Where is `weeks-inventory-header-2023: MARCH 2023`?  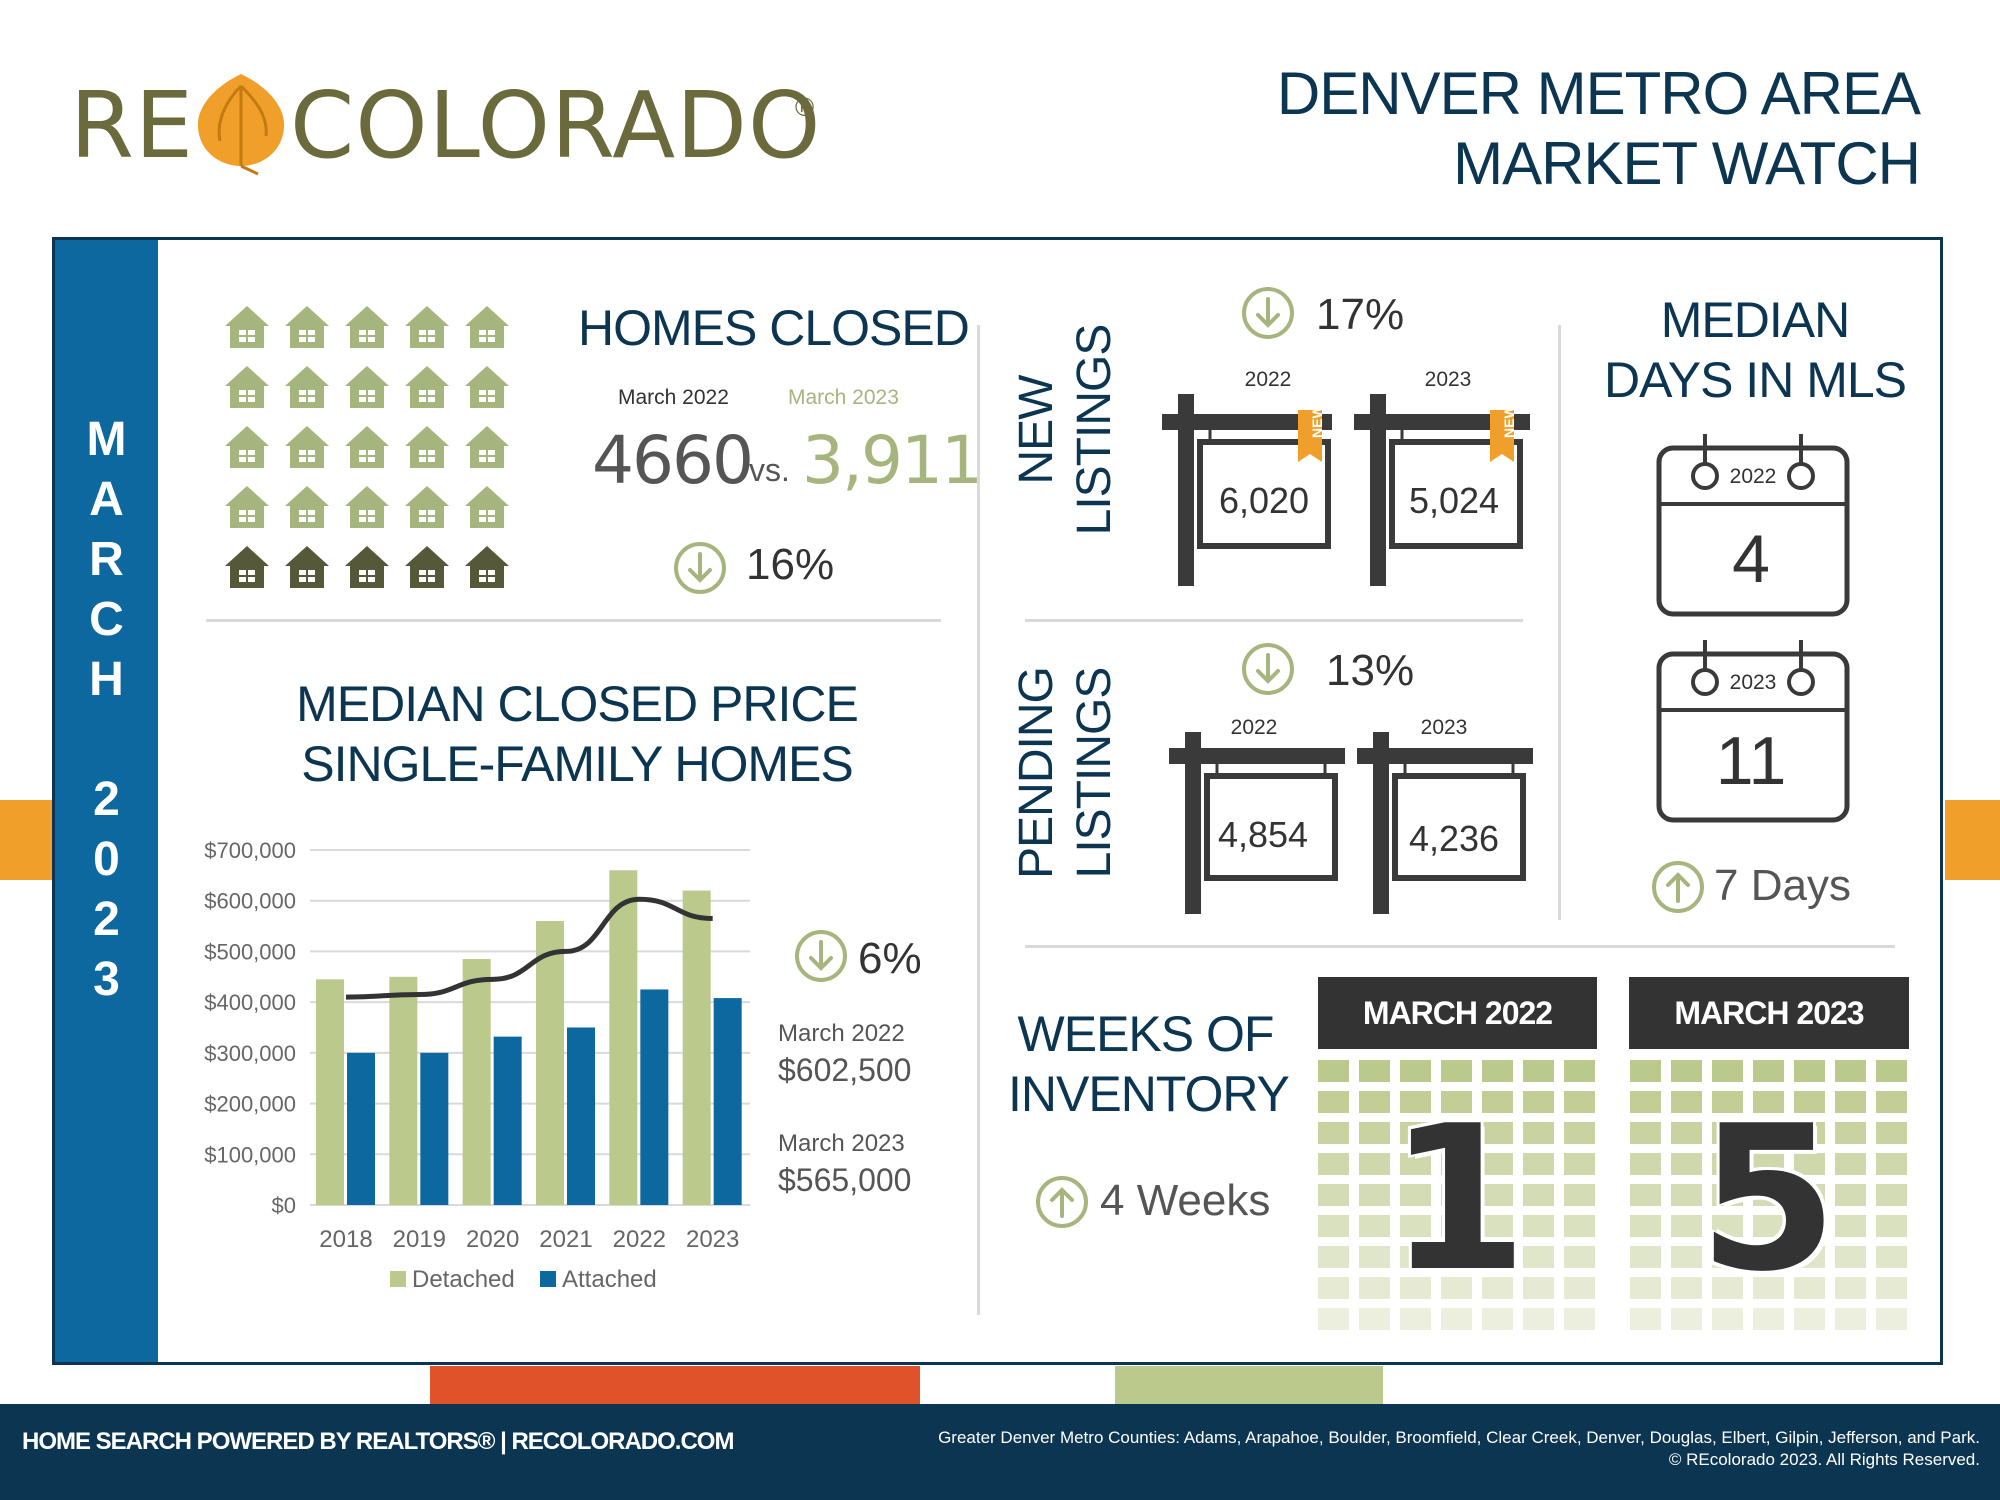
weeks-inventory-header-2023: MARCH 2023 is located at coordinates (1769, 1013).